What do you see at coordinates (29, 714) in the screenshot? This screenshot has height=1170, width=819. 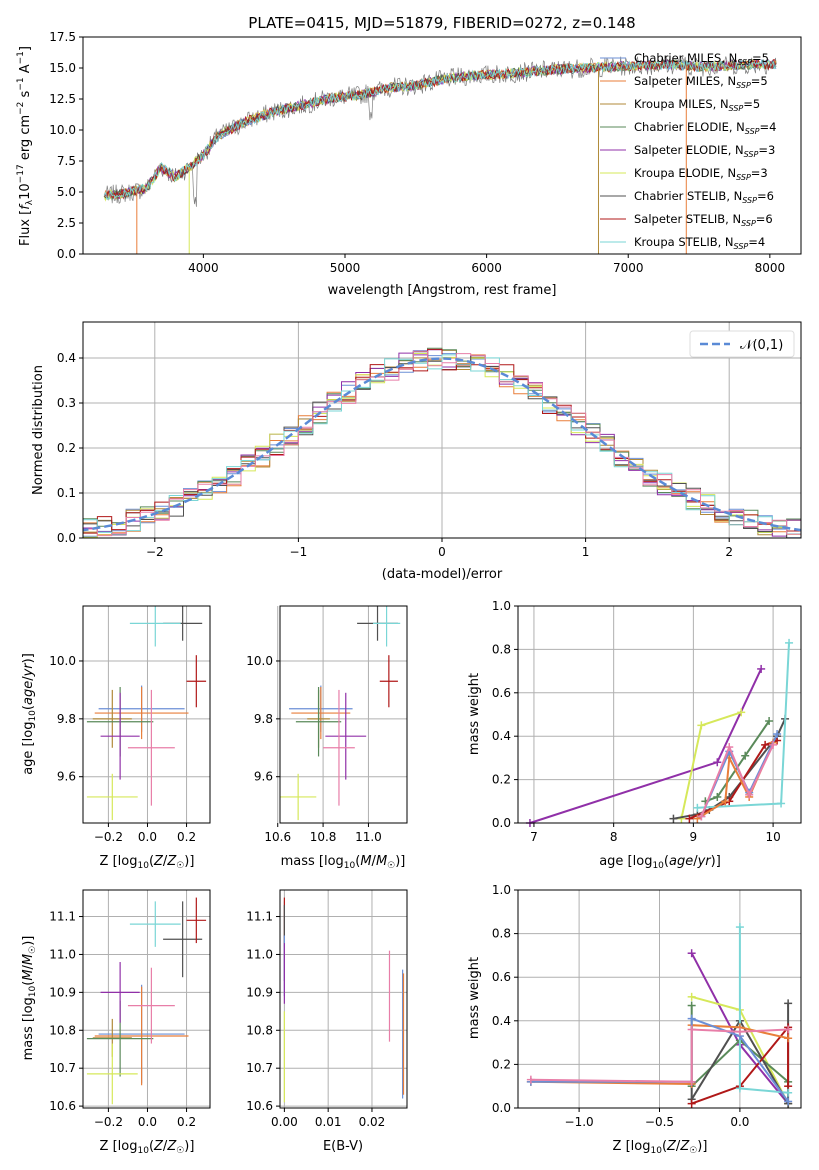 I see `age-vs-Z-ylabel: age [log10(age/yr)]` at bounding box center [29, 714].